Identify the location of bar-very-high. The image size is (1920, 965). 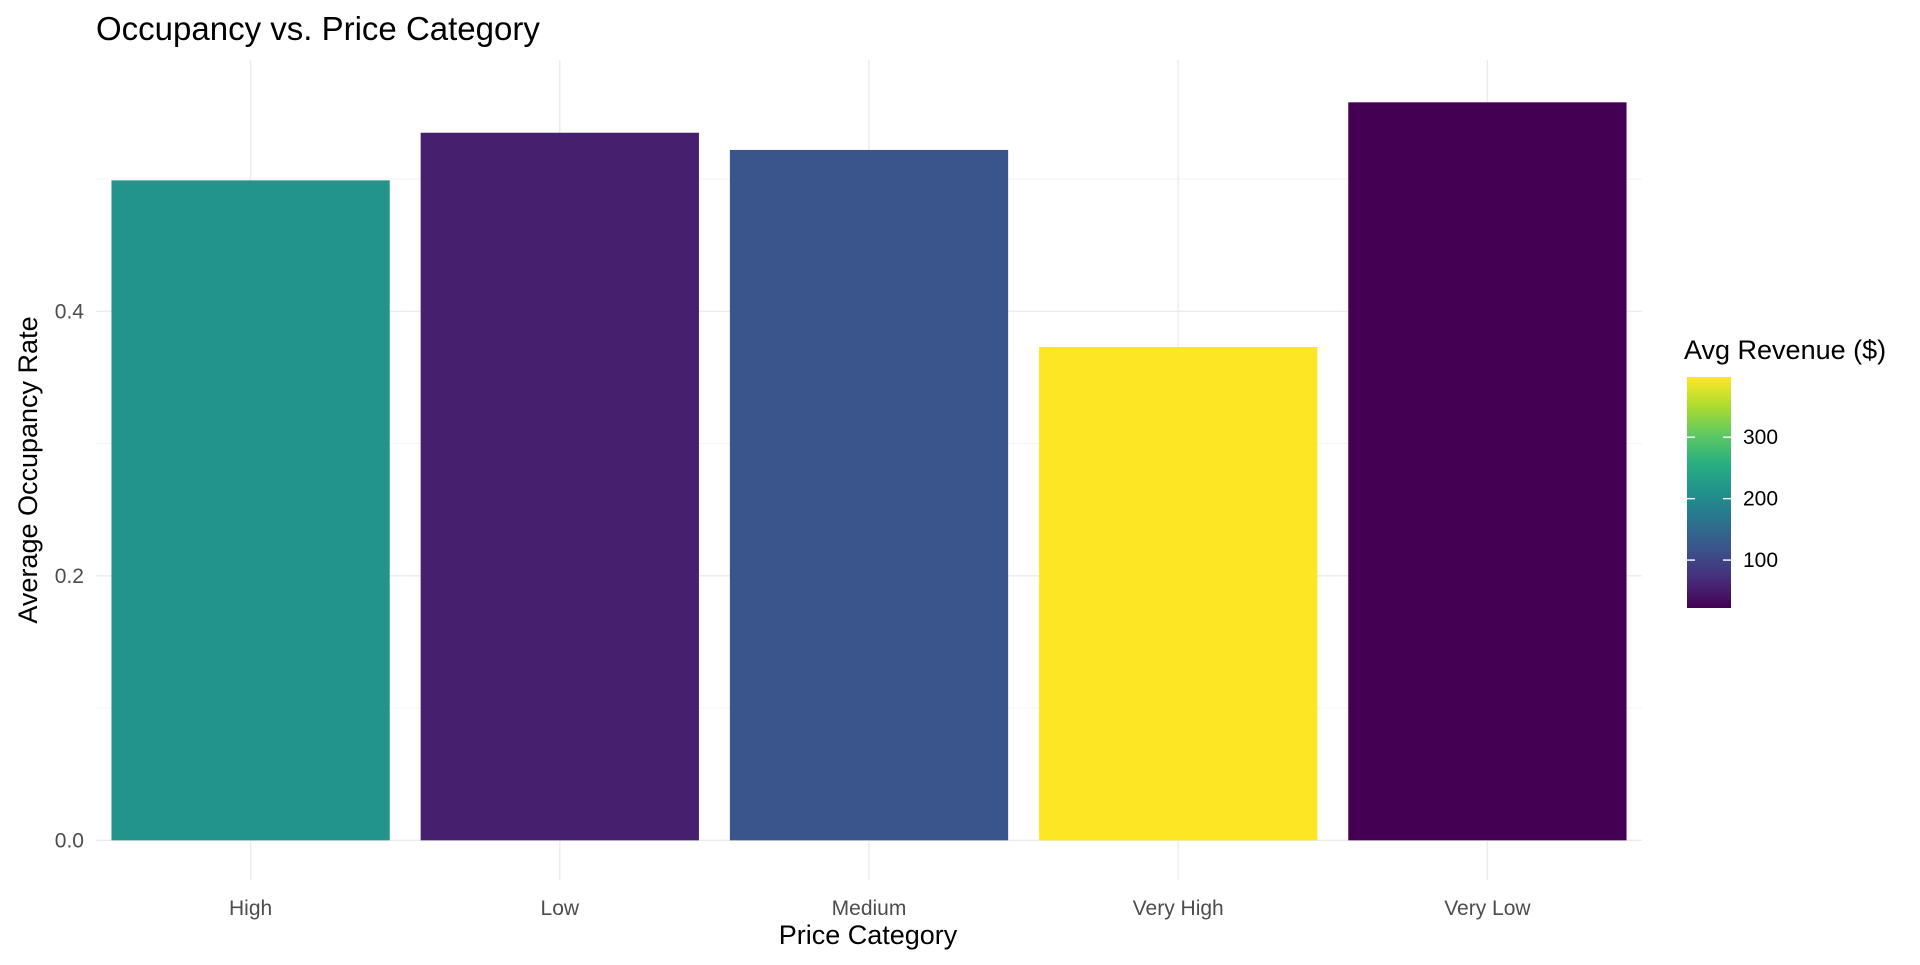
(1178, 594).